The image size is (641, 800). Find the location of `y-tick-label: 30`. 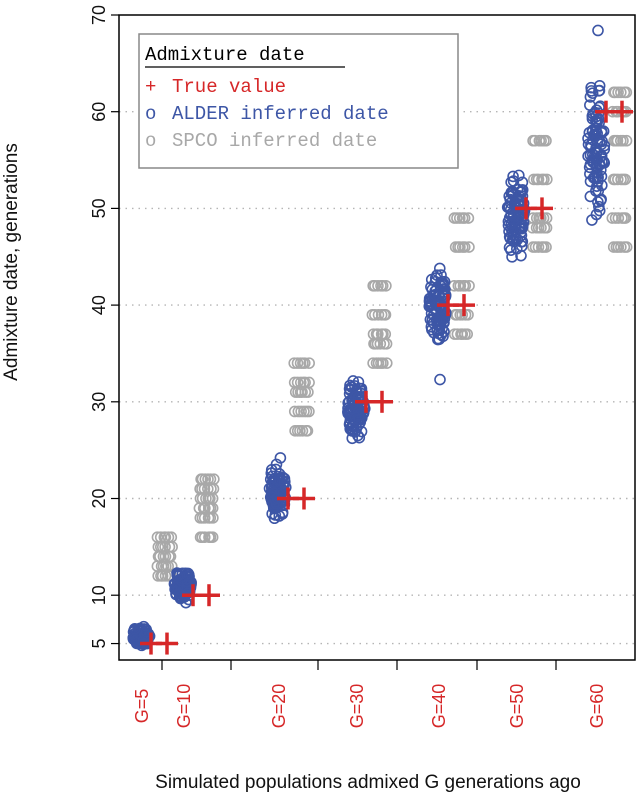

y-tick-label: 30 is located at coordinates (99, 402).